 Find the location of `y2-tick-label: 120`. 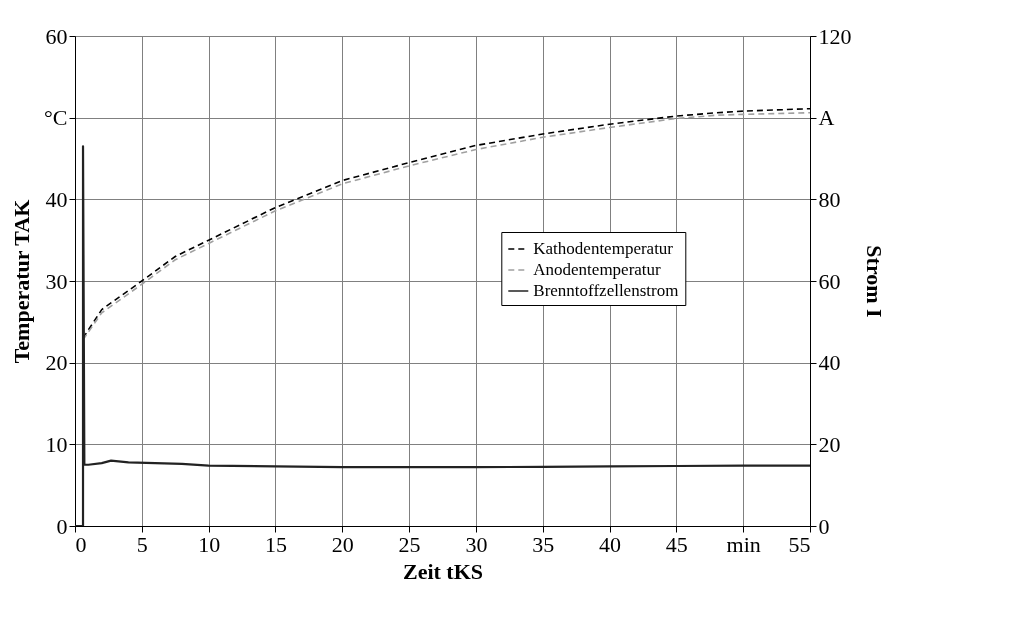

y2-tick-label: 120 is located at coordinates (835, 36).